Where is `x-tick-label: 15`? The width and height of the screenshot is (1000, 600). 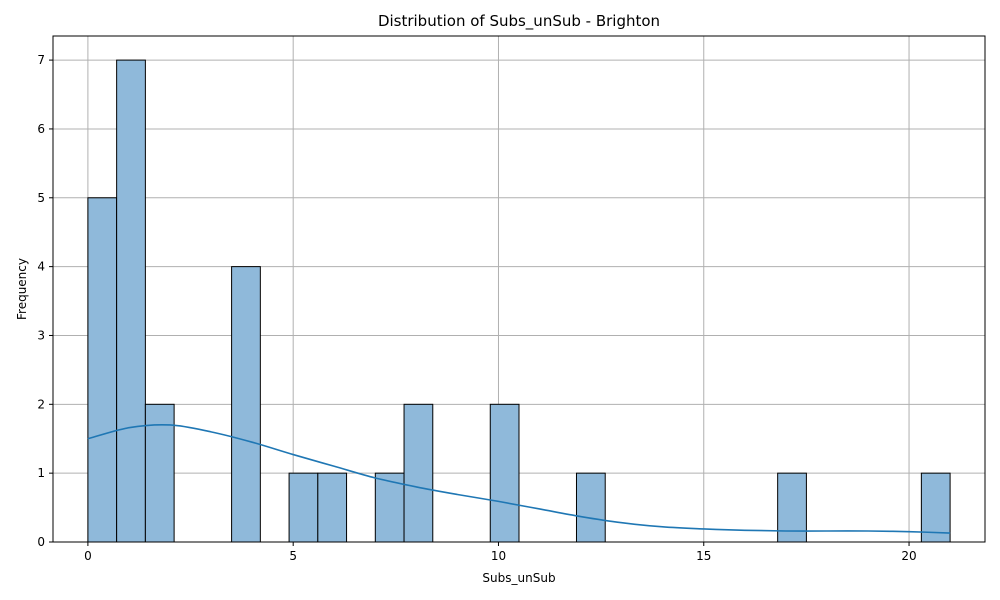
x-tick-label: 15 is located at coordinates (703, 556).